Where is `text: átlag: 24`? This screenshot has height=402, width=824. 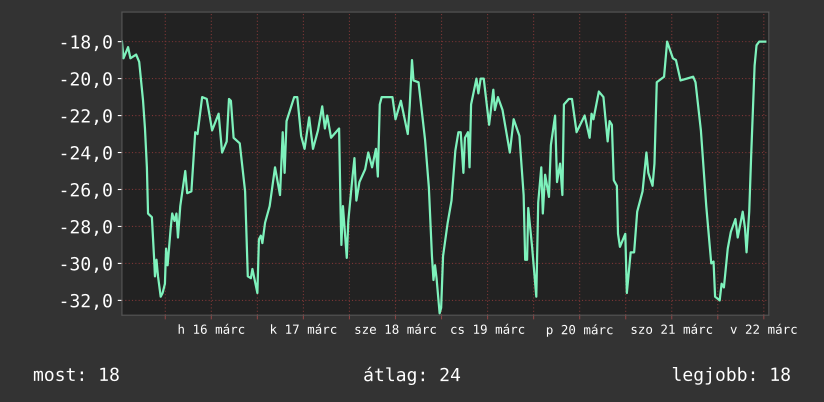
text: átlag: 24 is located at coordinates (412, 376).